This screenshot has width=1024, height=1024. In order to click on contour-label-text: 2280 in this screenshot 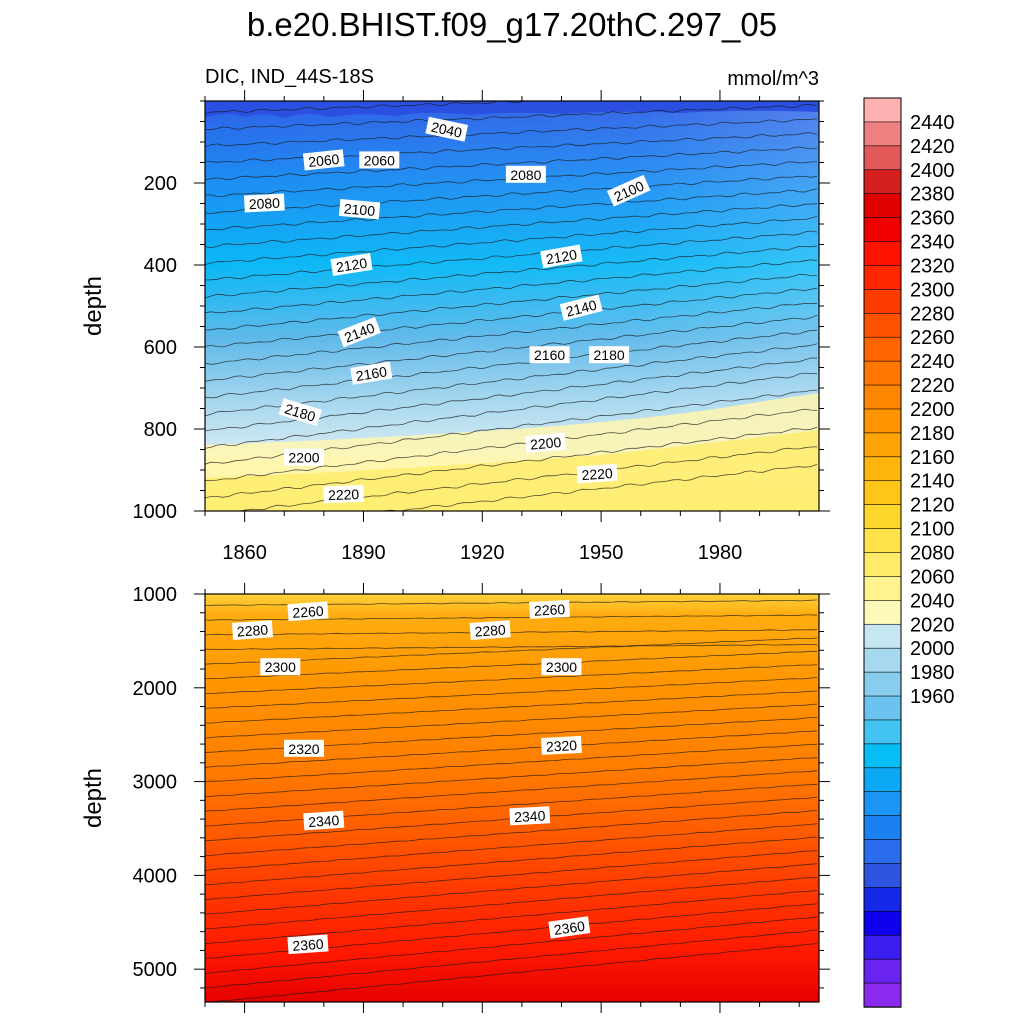, I will do `click(252, 631)`.